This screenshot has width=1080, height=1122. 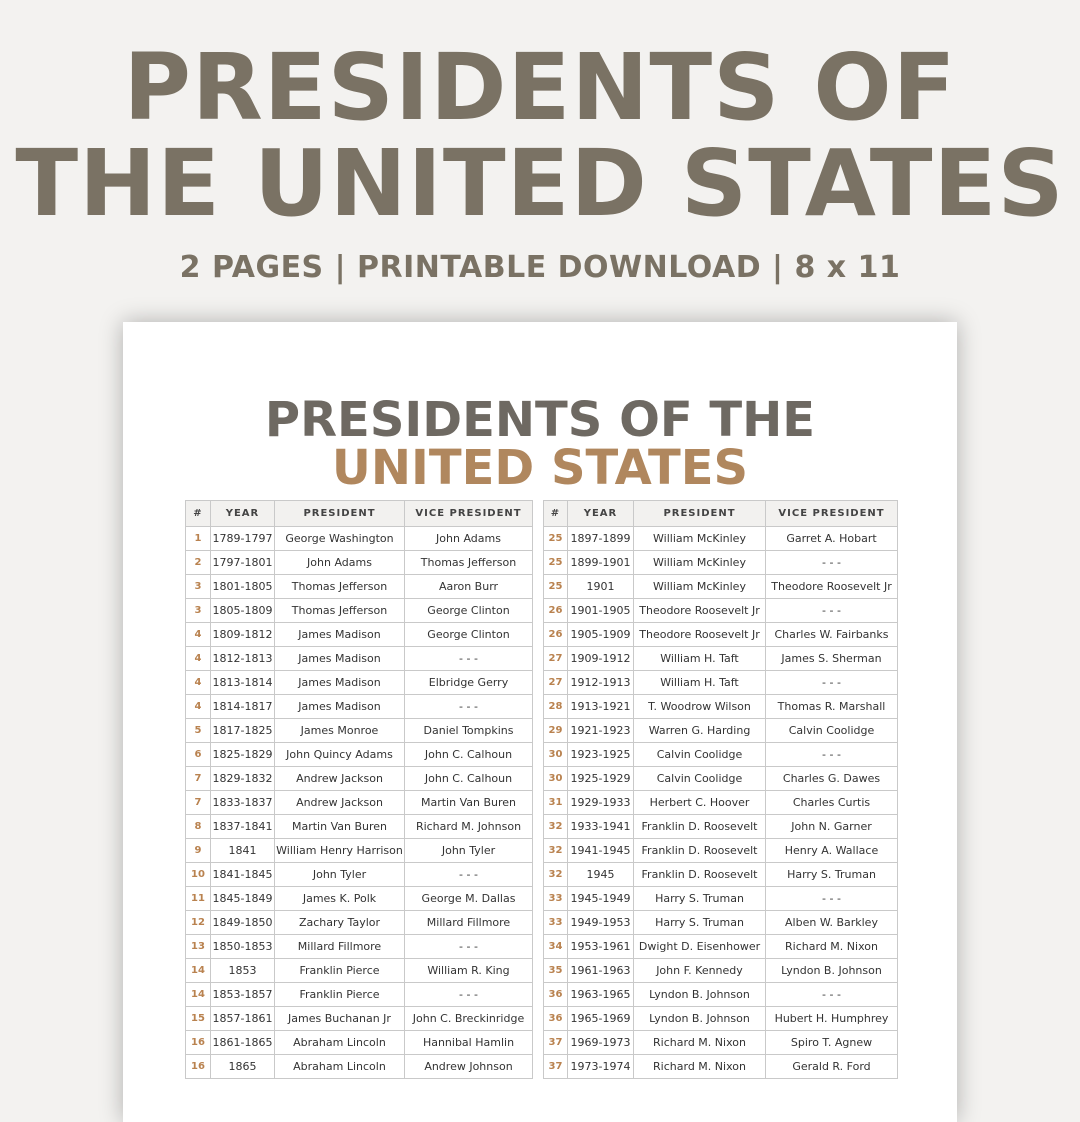 What do you see at coordinates (359, 538) in the screenshot?
I see `table-row: 1 1789-1797 George Washington John Adams` at bounding box center [359, 538].